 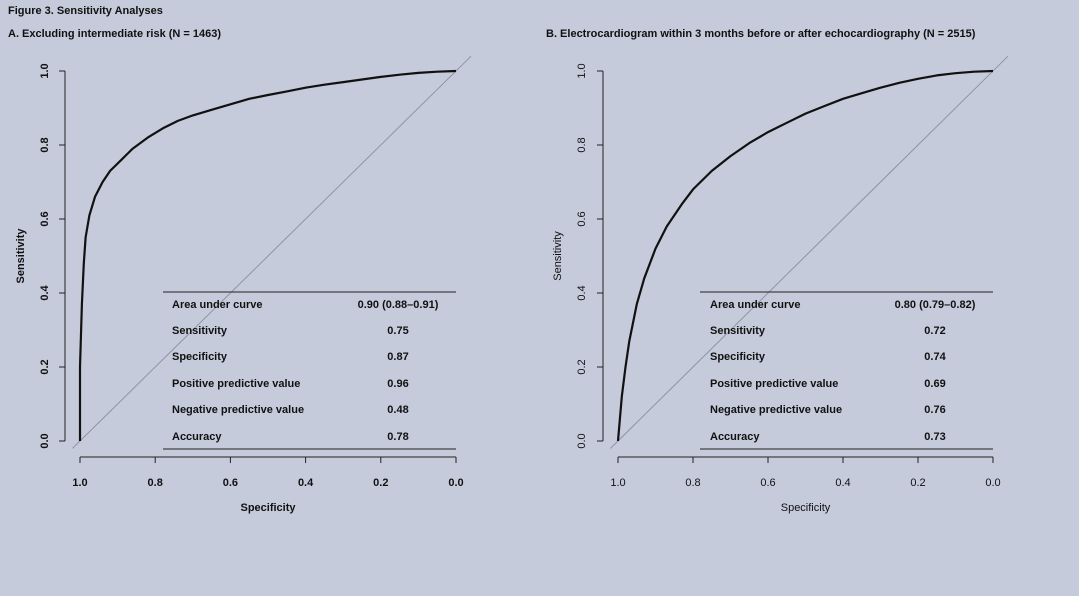 What do you see at coordinates (397, 384) in the screenshot?
I see `stats-value: 0.96` at bounding box center [397, 384].